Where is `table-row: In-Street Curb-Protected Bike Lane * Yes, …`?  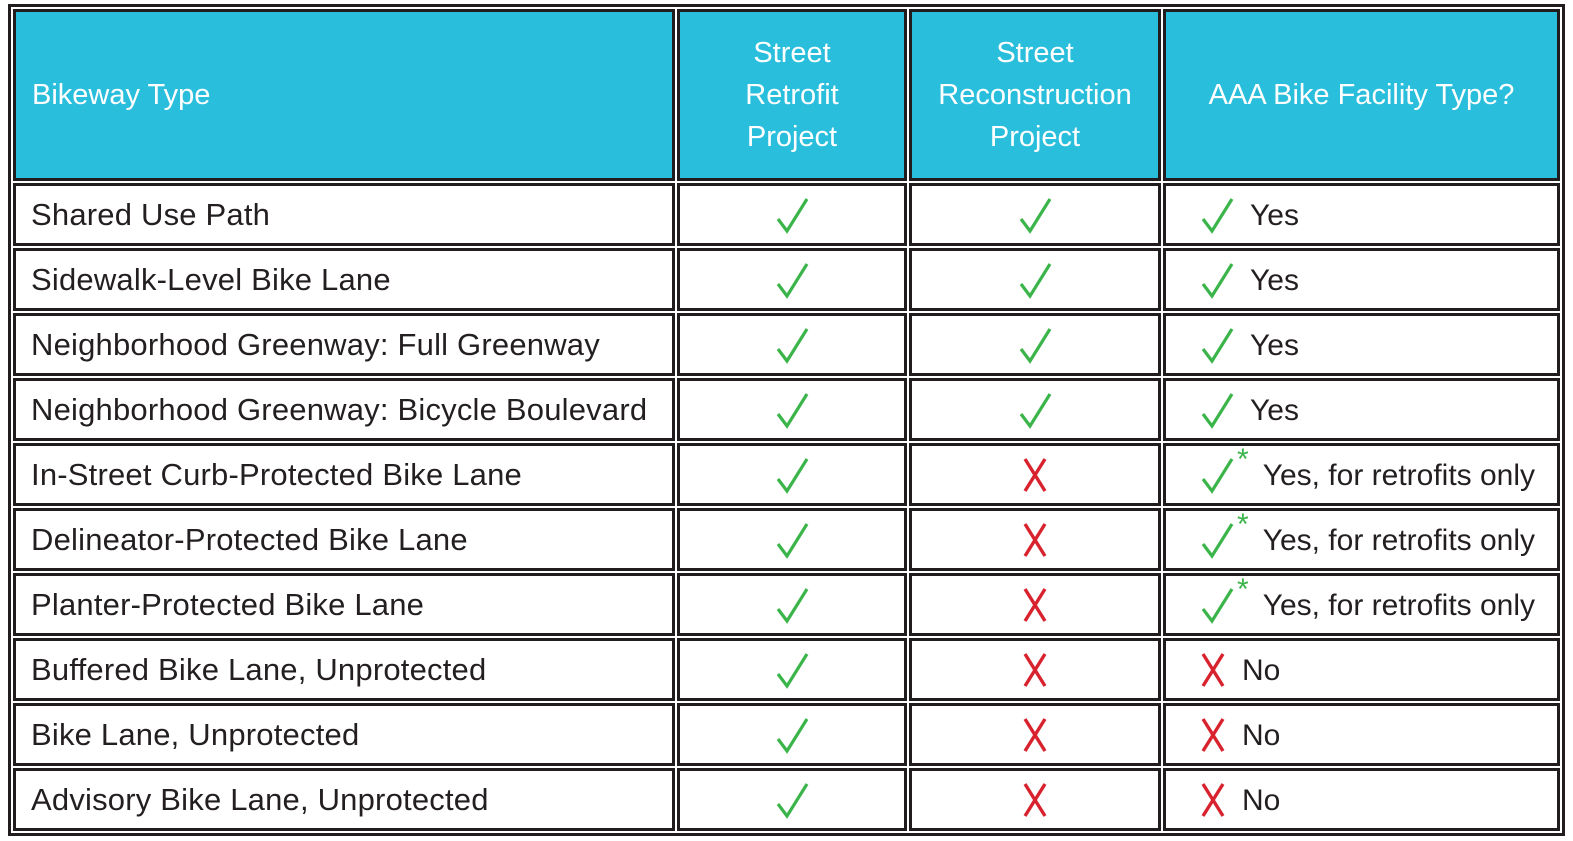
table-row: In-Street Curb-Protected Bike Lane * Yes, … is located at coordinates (786, 474).